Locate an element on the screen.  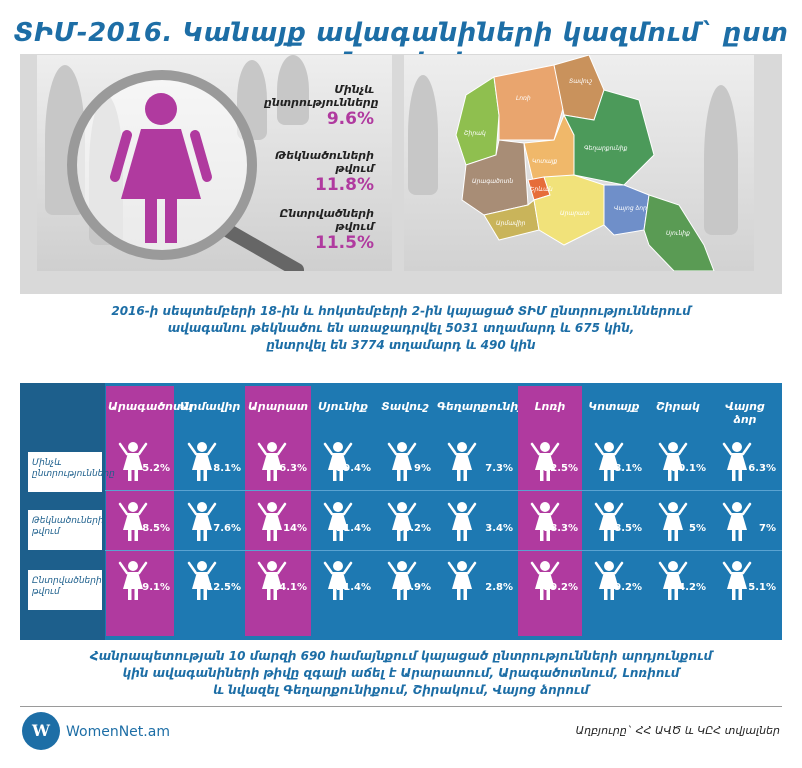
map-label-lori: Լոռի is located at coordinates (523, 98).